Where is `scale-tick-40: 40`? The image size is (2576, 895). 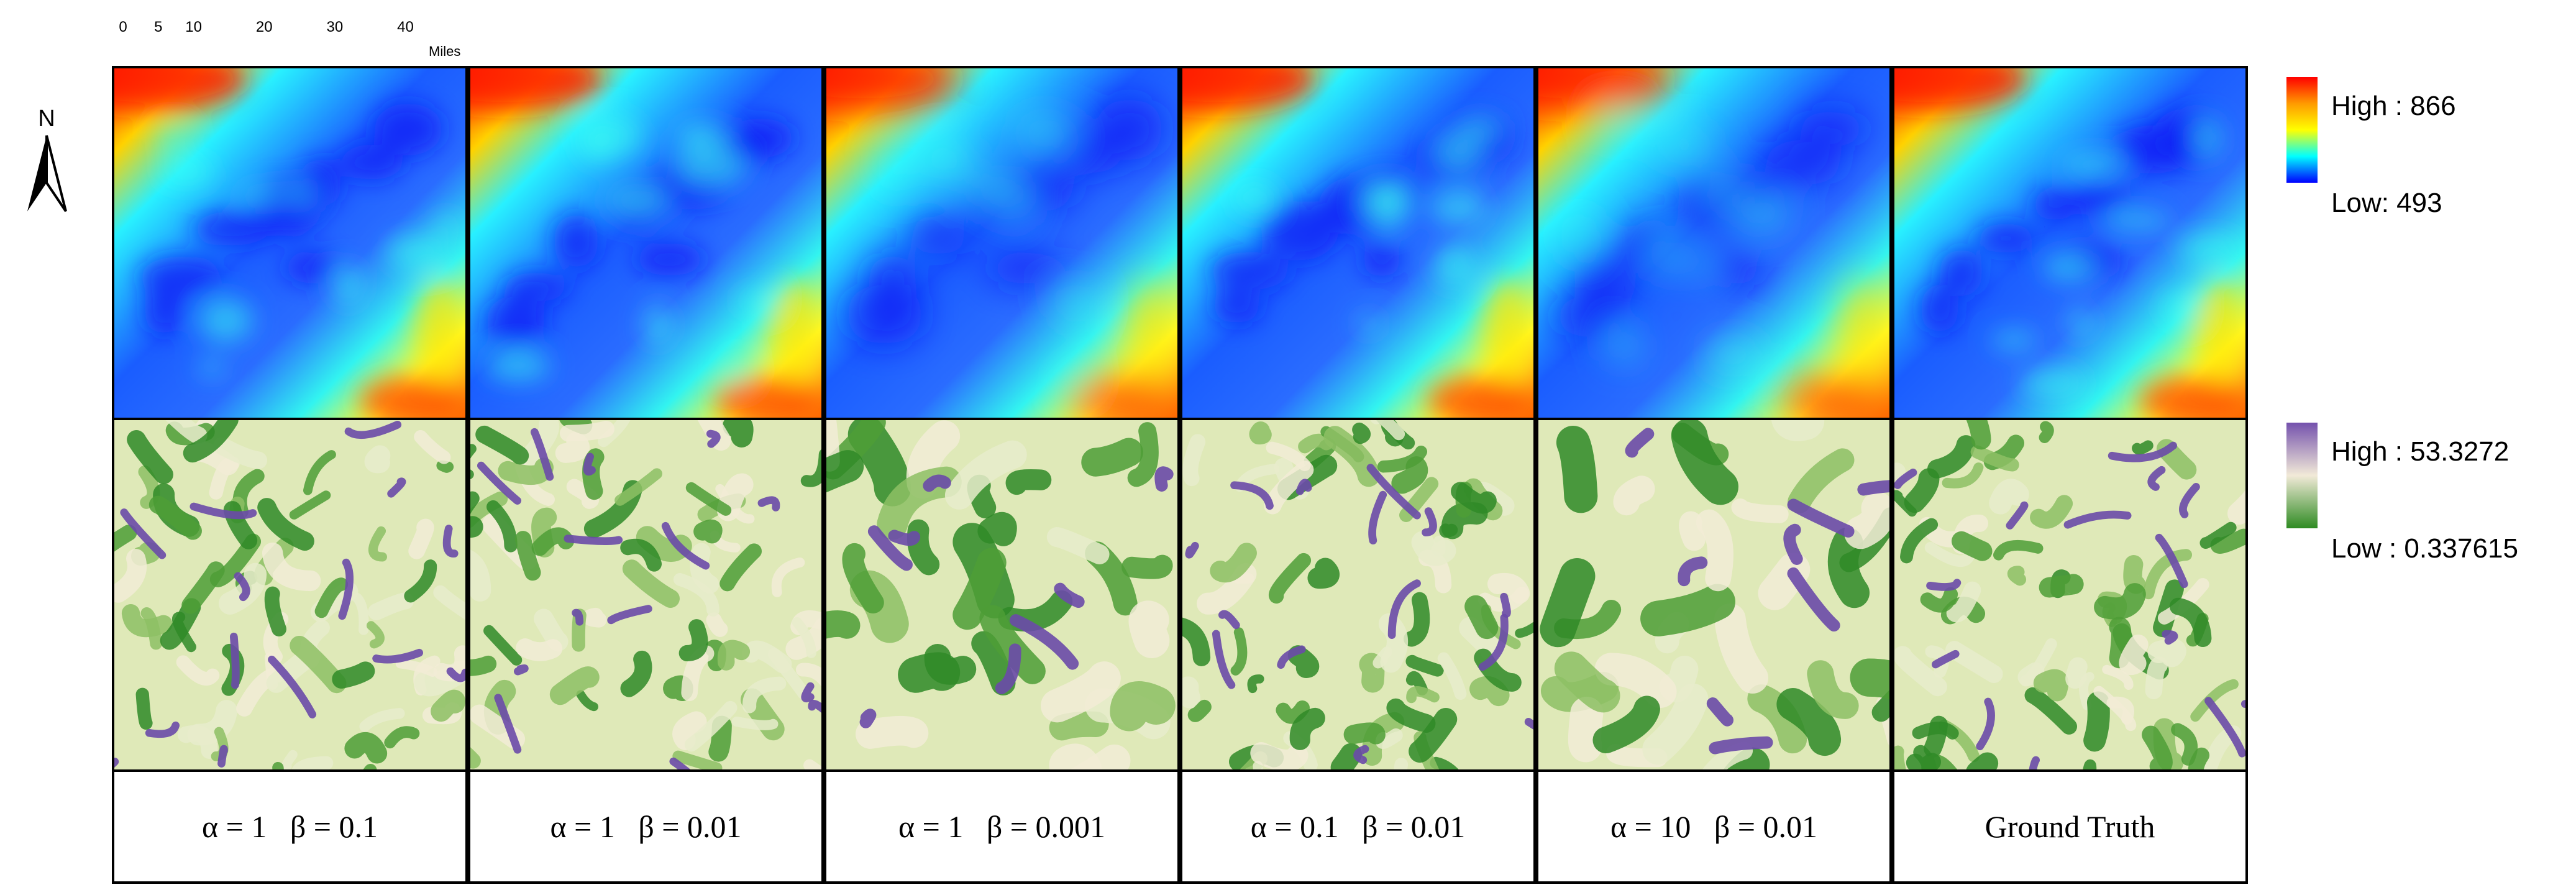 scale-tick-40: 40 is located at coordinates (405, 27).